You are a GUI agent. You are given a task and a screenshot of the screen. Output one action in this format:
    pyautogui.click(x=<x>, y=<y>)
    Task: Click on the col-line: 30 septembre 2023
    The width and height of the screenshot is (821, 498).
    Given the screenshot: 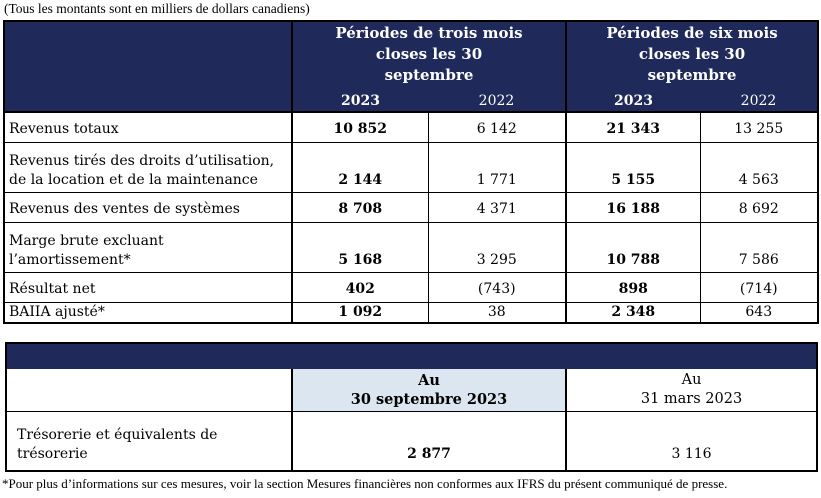 What is the action you would take?
    pyautogui.click(x=429, y=399)
    